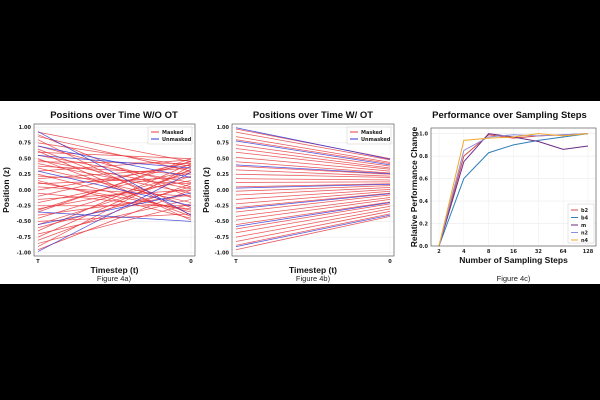 This screenshot has width=600, height=400. Describe the element at coordinates (313, 115) in the screenshot. I see `chart-title: Positions over Time W/ OT` at that location.